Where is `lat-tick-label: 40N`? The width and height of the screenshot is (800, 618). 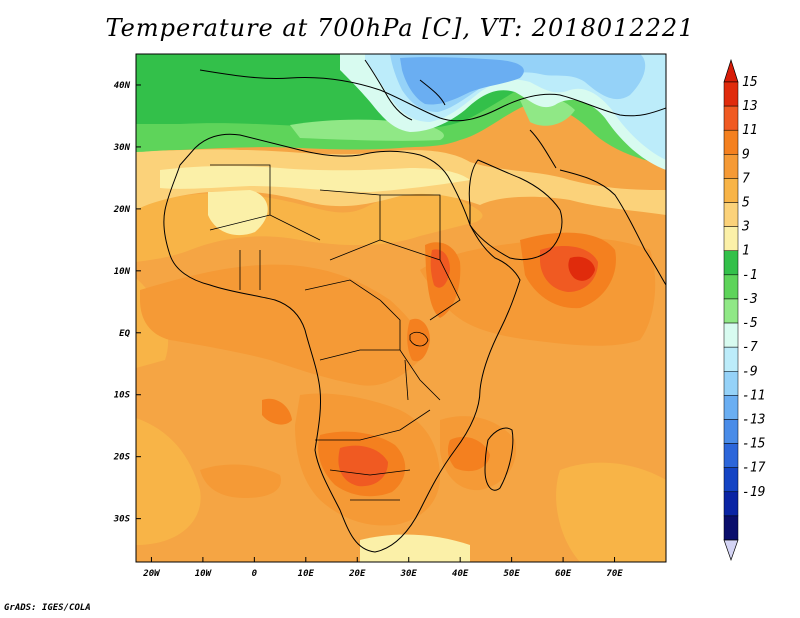 lat-tick-label: 40N is located at coordinates (122, 86).